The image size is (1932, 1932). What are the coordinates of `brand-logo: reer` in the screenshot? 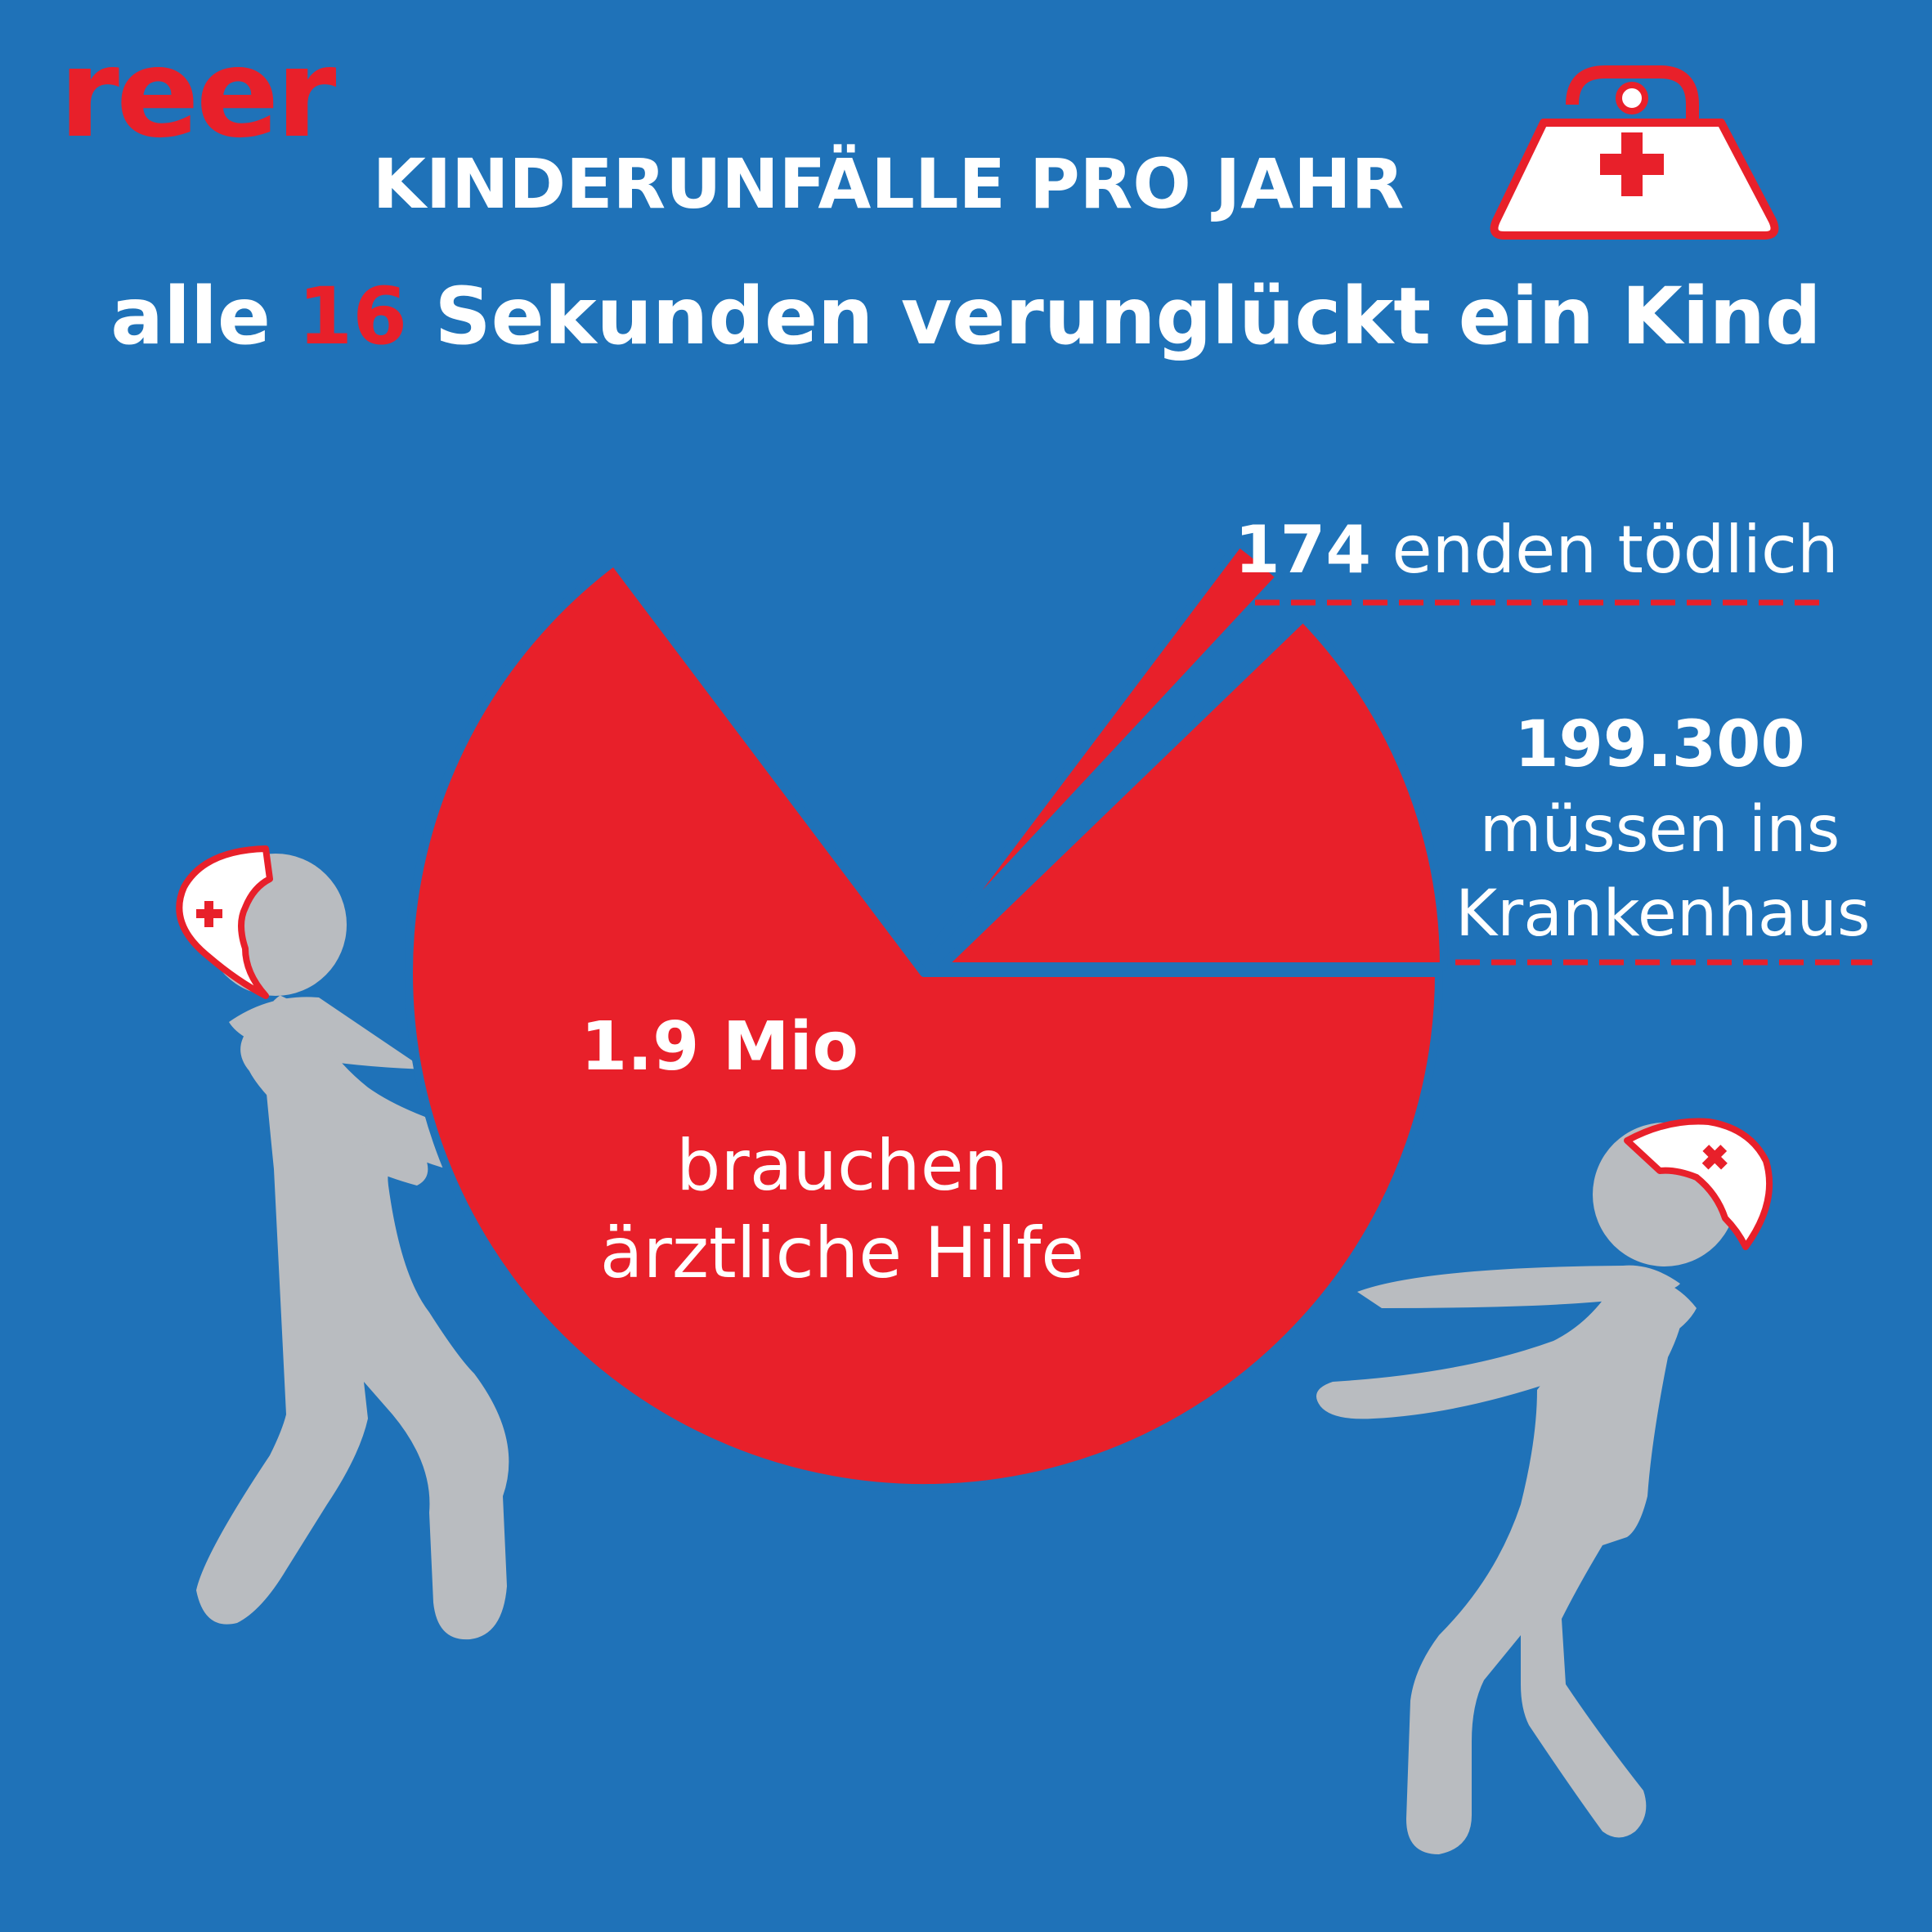 It's located at (197, 94).